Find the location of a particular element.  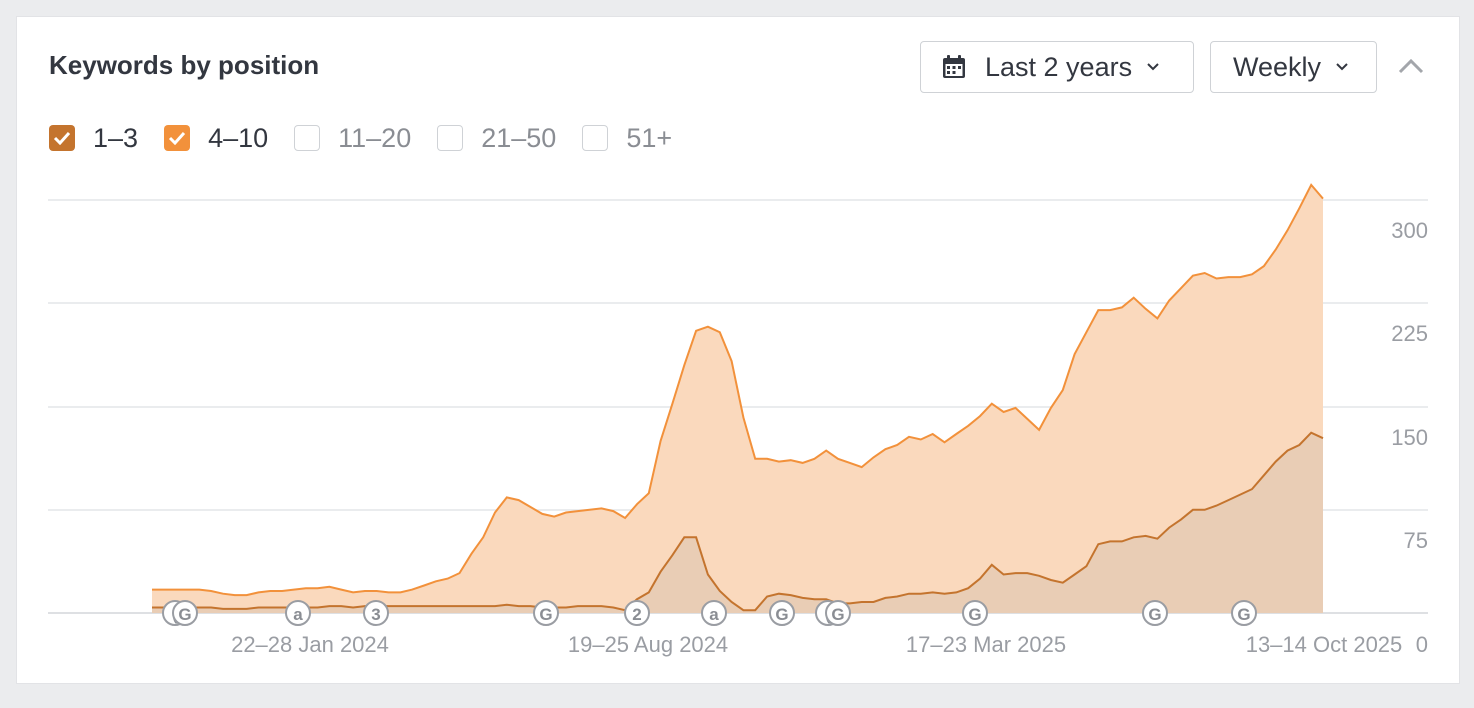

y-tick-label: 150 is located at coordinates (1409, 437).